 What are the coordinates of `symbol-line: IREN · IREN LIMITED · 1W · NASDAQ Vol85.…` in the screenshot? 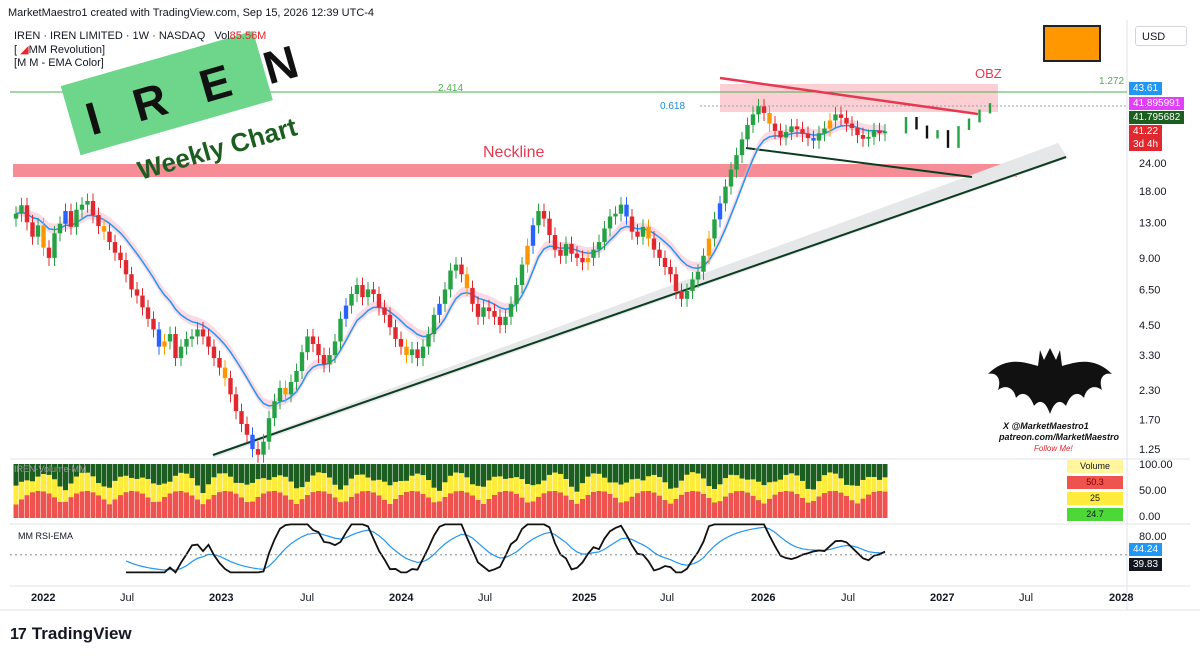 It's located at (140, 36).